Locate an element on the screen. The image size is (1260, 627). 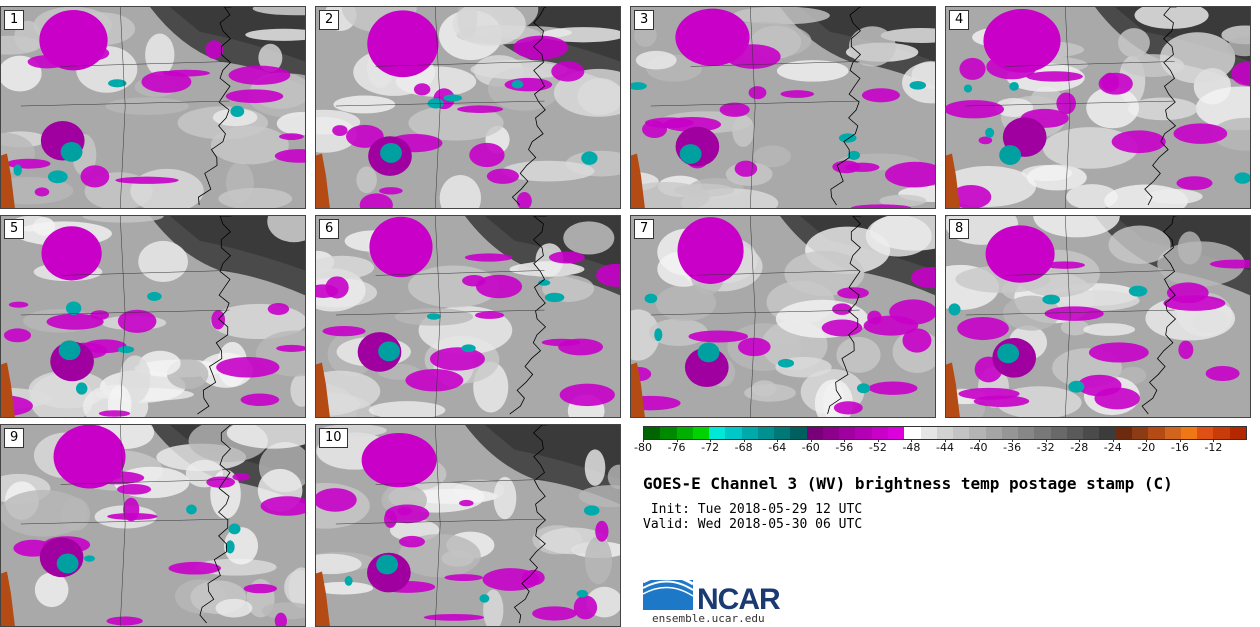
colorbar-tick-label: -28 is located at coordinates (1079, 446).